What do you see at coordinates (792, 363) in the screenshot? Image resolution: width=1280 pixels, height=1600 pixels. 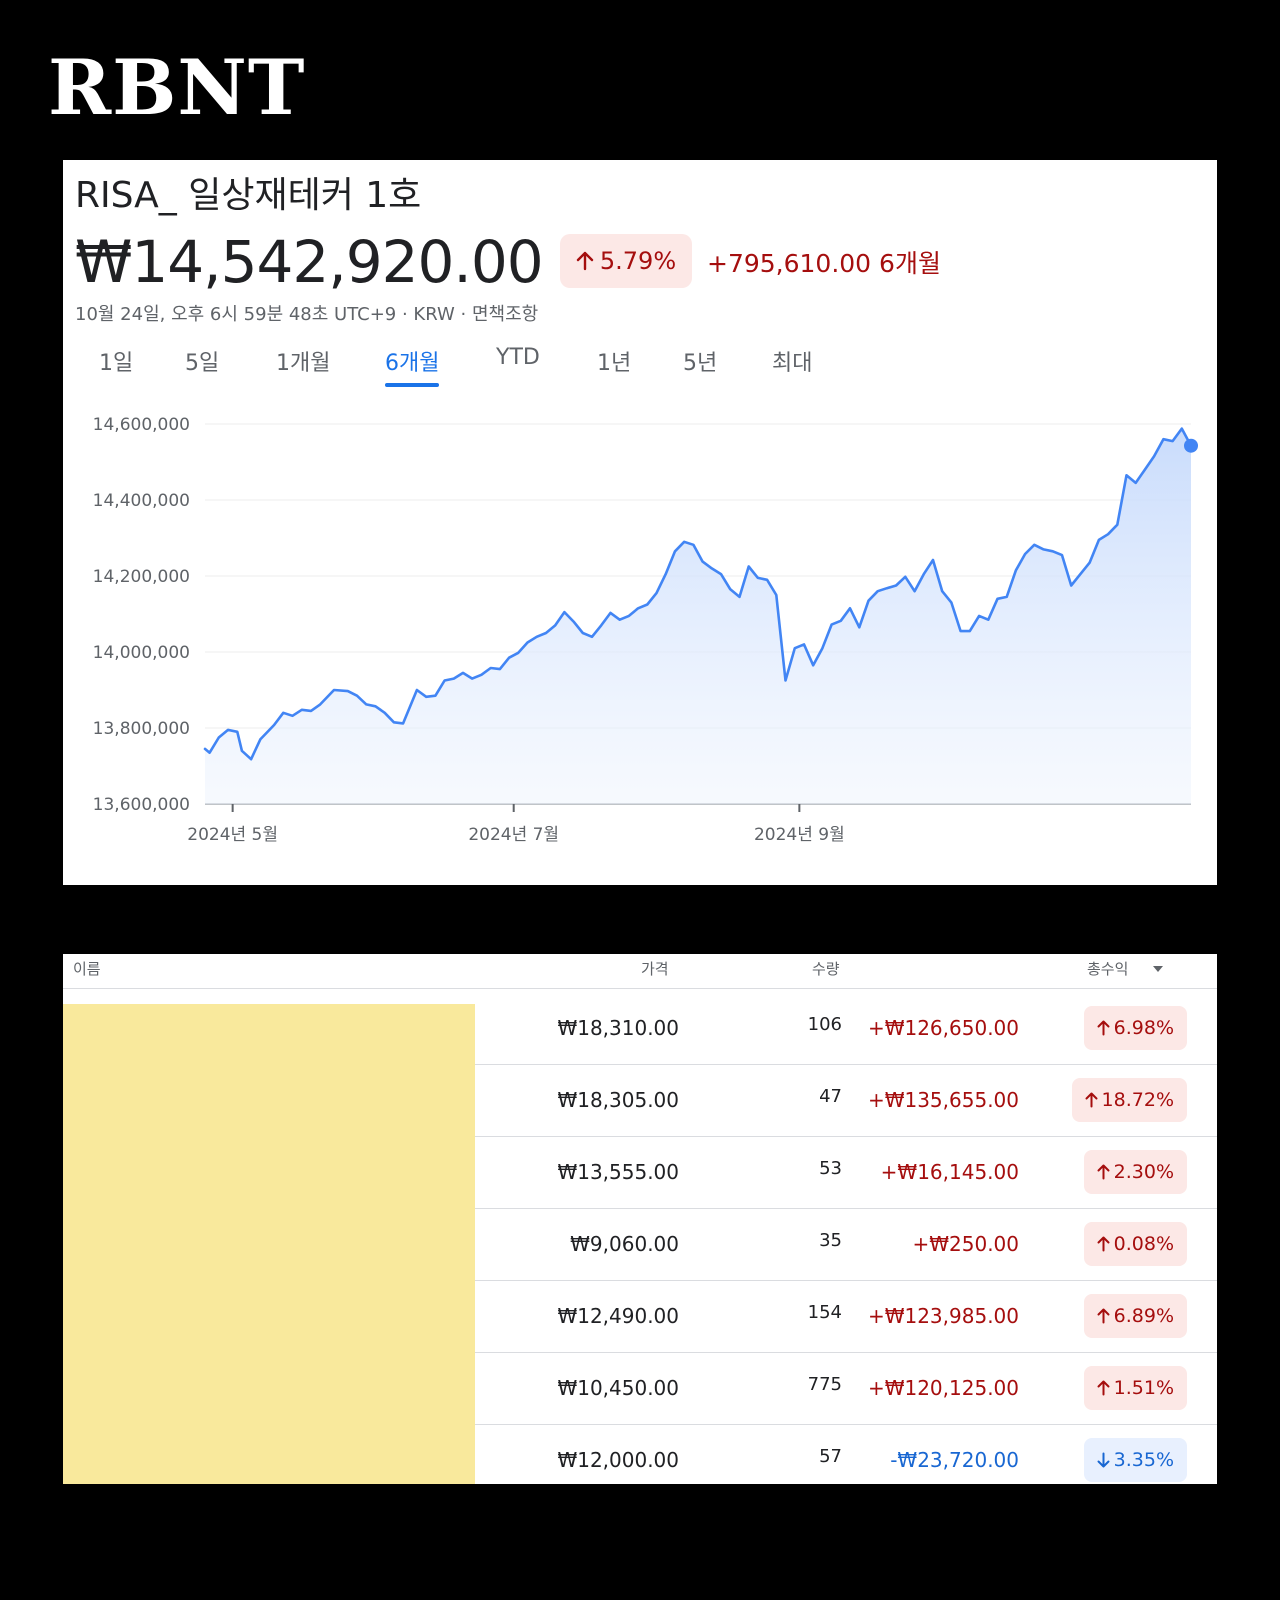 I see `tab-7: 최대` at bounding box center [792, 363].